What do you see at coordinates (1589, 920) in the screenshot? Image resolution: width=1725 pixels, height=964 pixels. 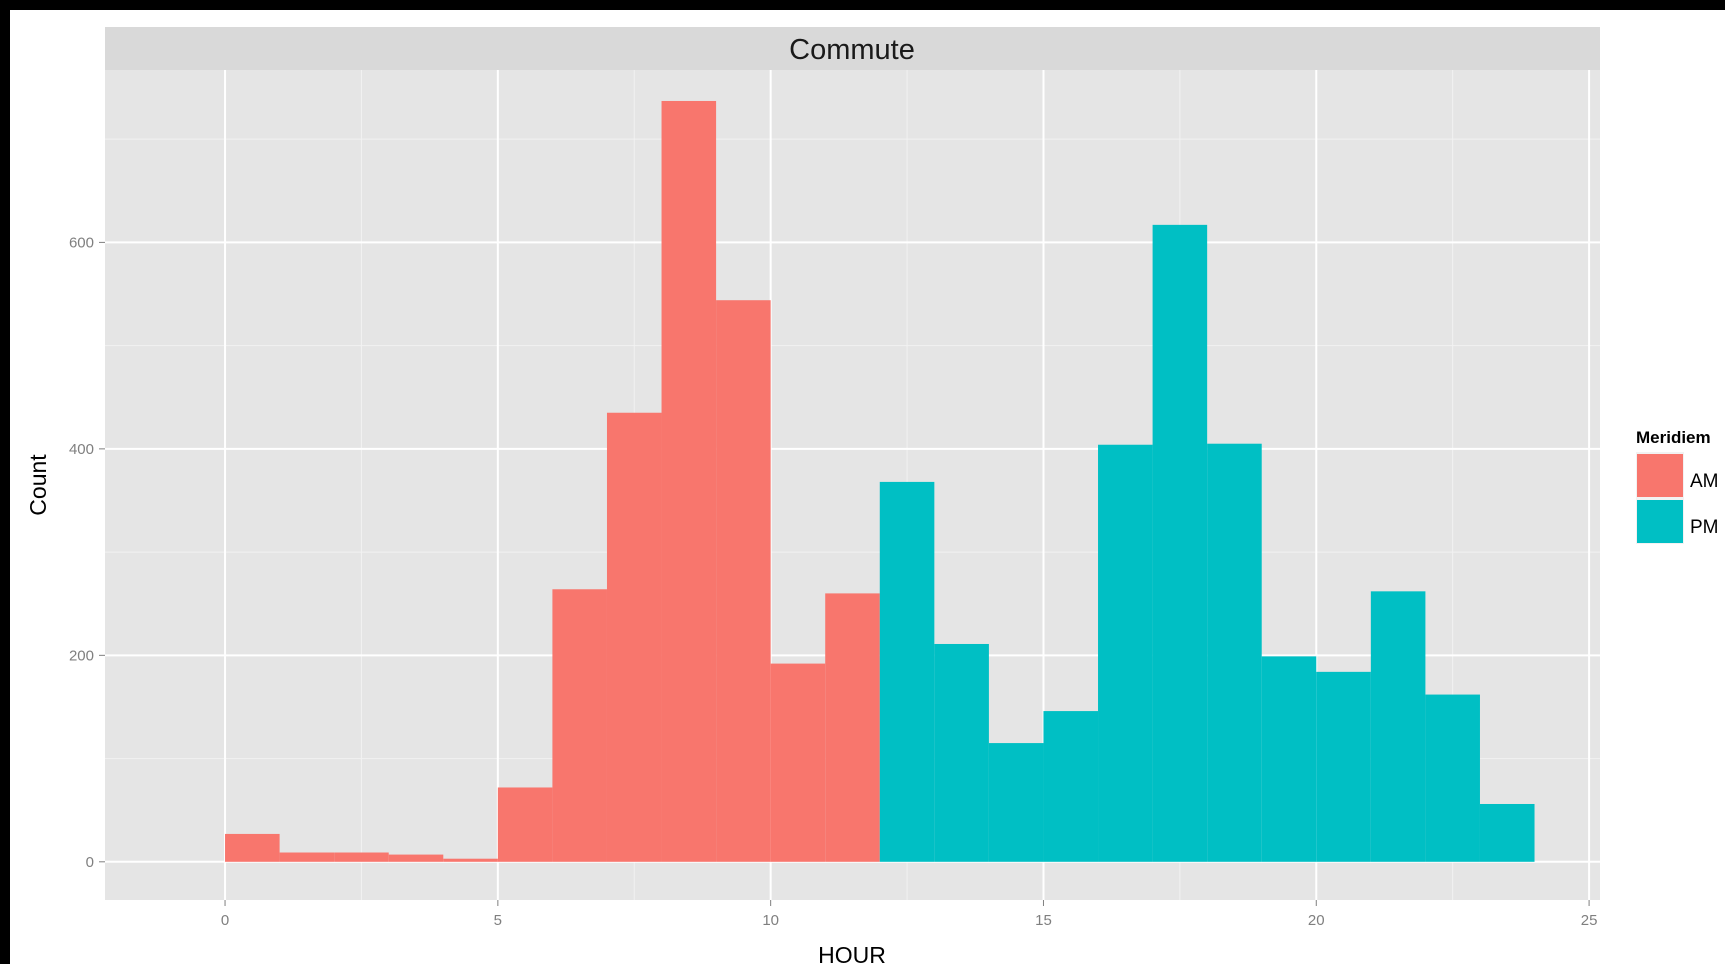 I see `x-tick-label: 25` at bounding box center [1589, 920].